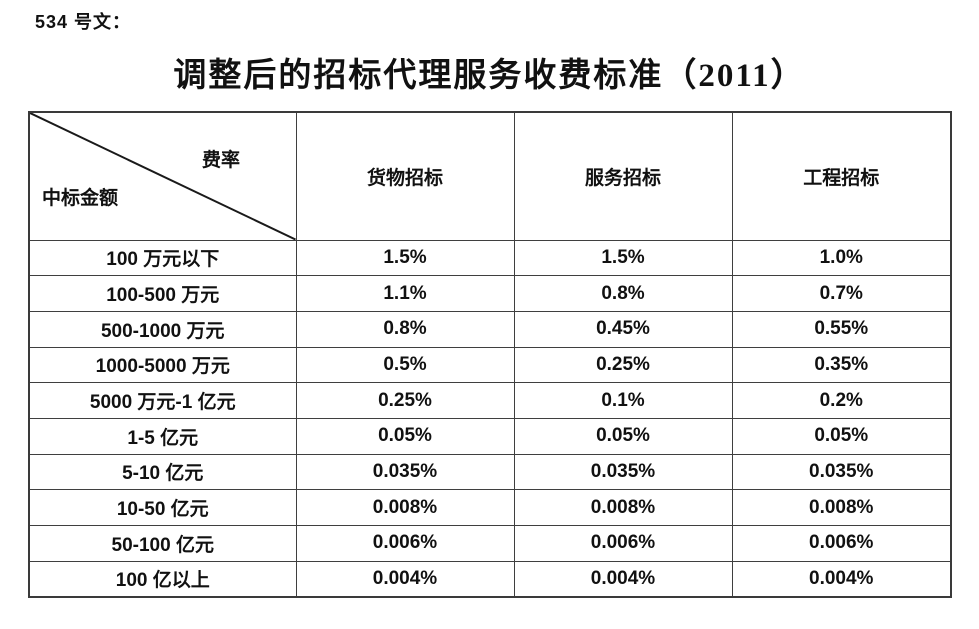 This screenshot has height=629, width=979. Describe the element at coordinates (162, 579) in the screenshot. I see `row-label: 100 亿以上` at that location.